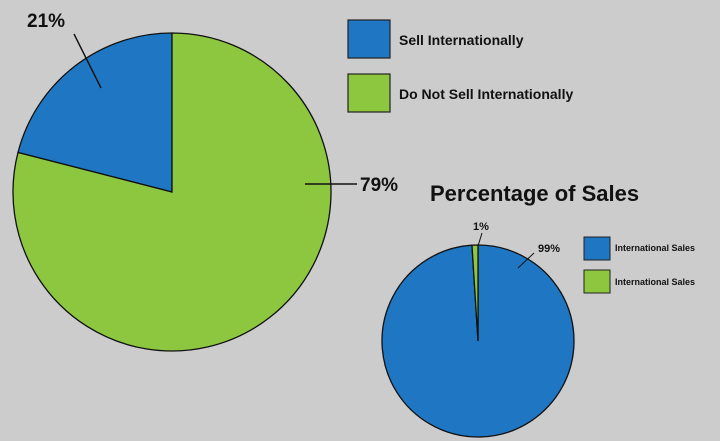 This screenshot has width=720, height=441. Describe the element at coordinates (481, 227) in the screenshot. I see `data-label-2-slice-2: 1%` at that location.